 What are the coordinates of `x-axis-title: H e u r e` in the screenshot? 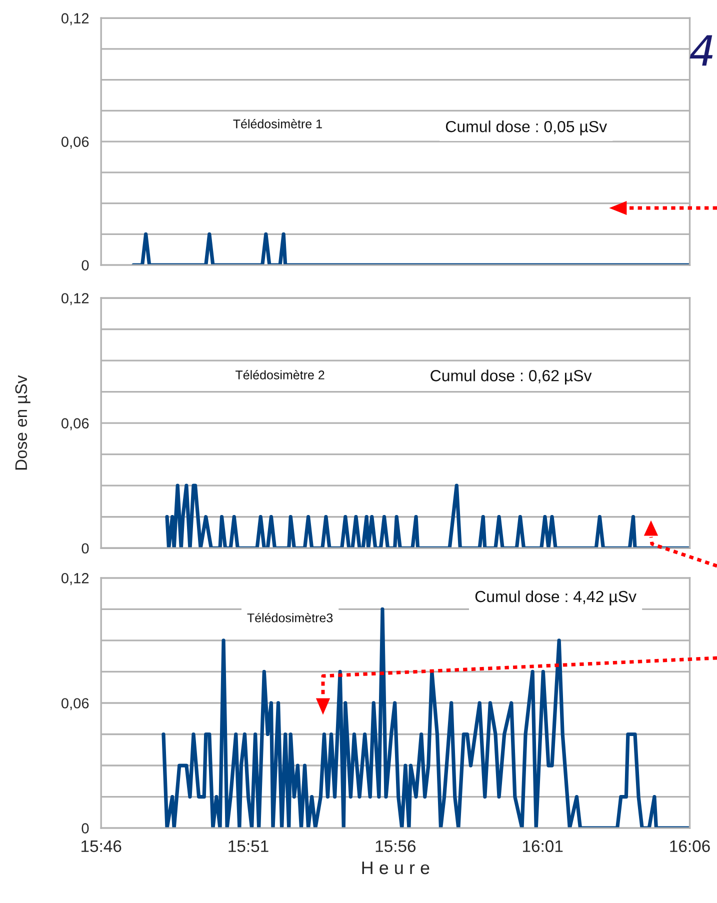 It's located at (396, 868).